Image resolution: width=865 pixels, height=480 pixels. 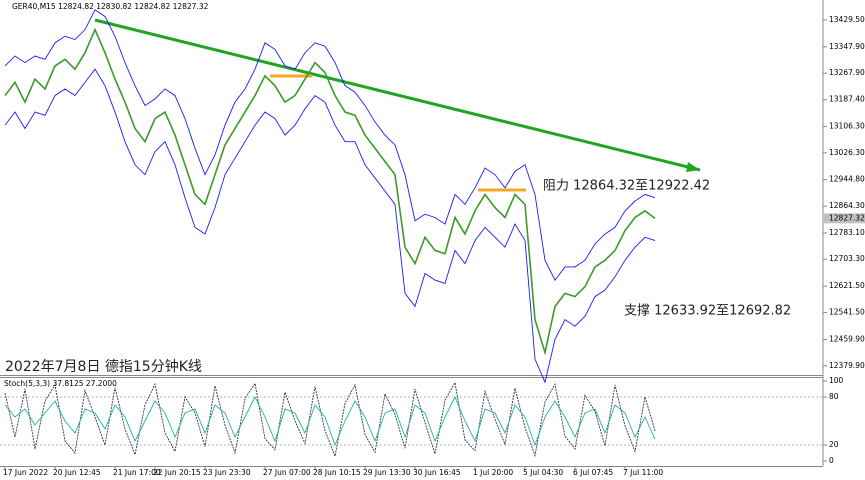 I want to click on y-tick-label: 12541.50, so click(x=847, y=312).